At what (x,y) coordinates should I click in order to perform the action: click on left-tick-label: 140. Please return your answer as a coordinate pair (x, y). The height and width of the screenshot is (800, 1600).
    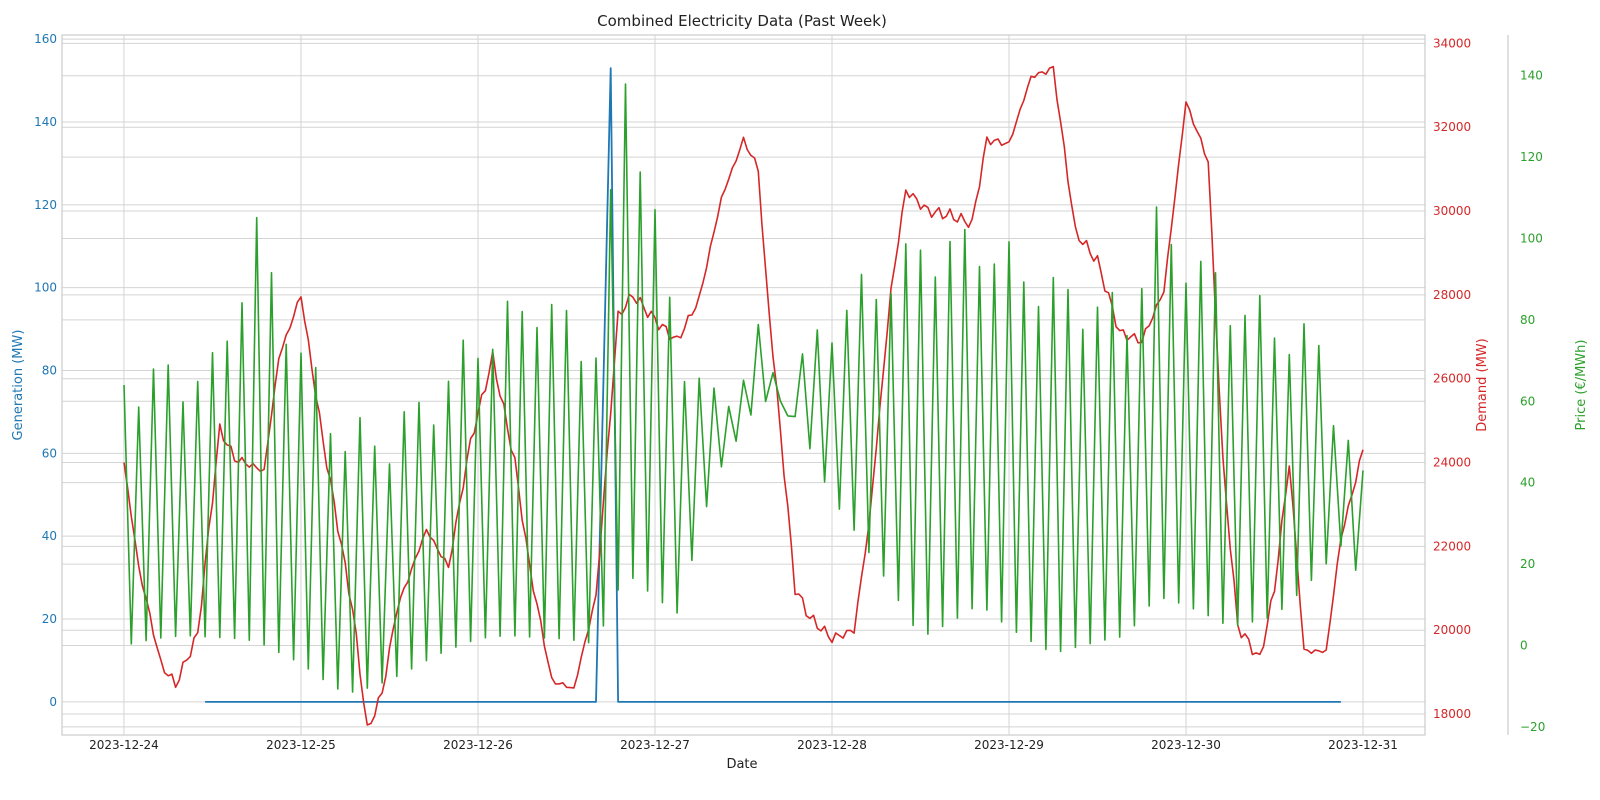
    Looking at the image, I should click on (45, 122).